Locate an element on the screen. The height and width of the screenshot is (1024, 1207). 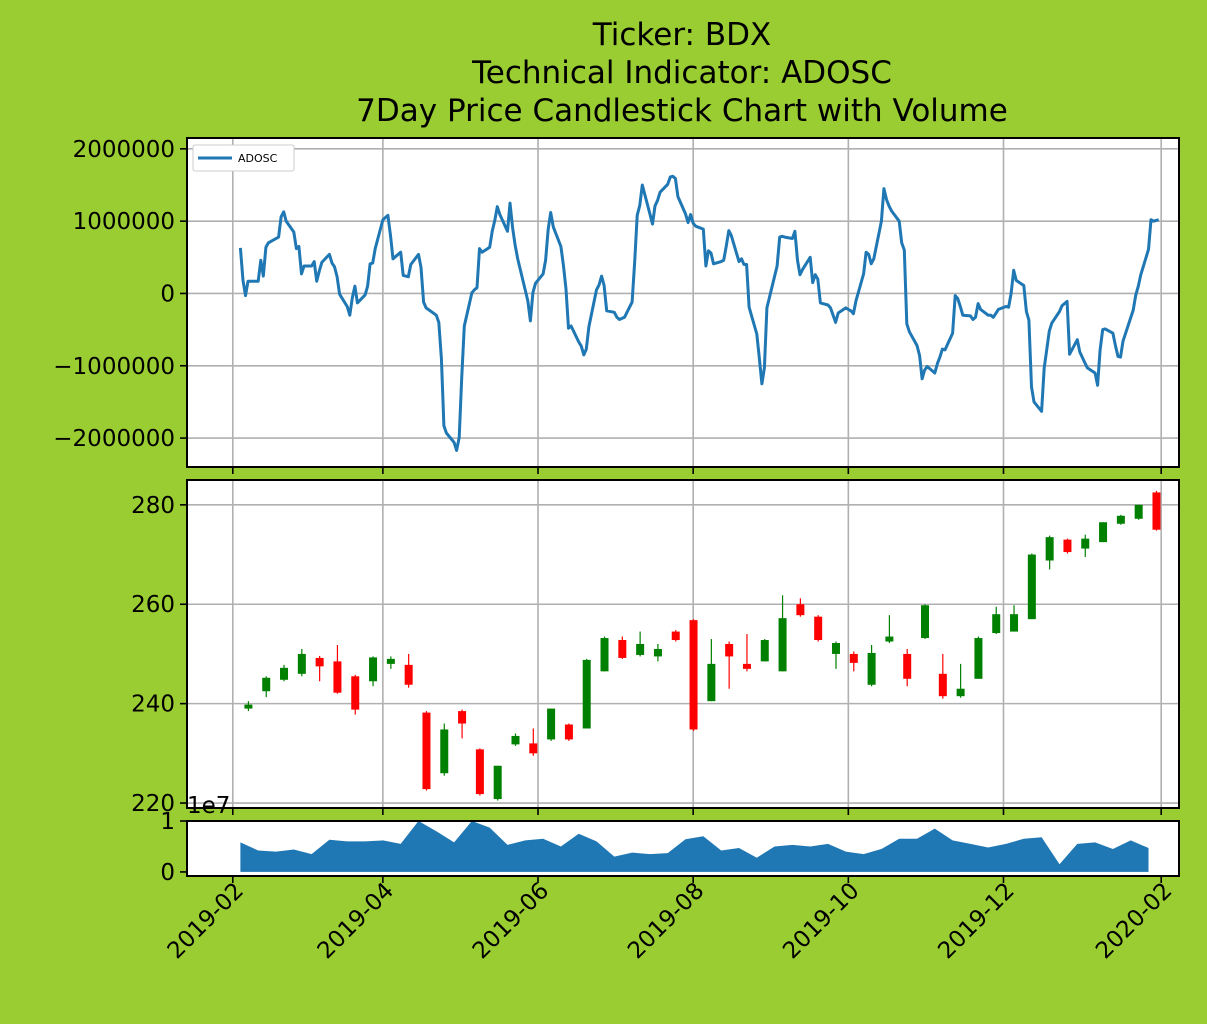
indicator-y-tick-label: −2000000 is located at coordinates (114, 439).